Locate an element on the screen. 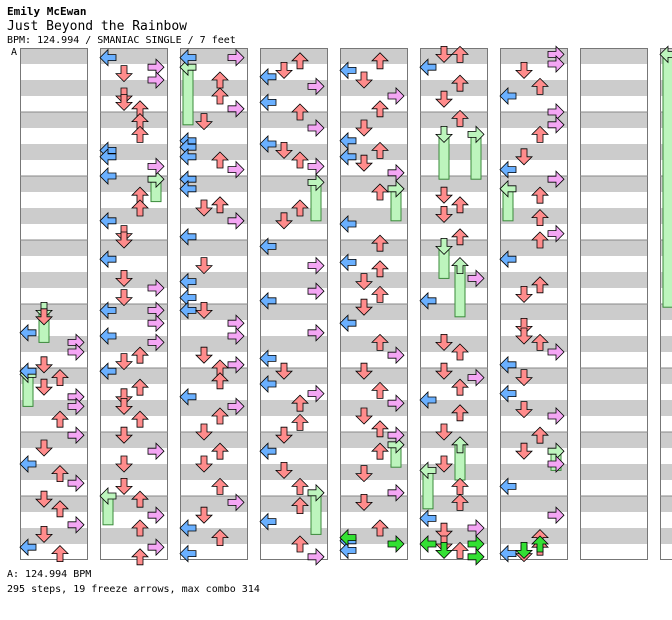  freeze-arrow-body is located at coordinates (188, 96).